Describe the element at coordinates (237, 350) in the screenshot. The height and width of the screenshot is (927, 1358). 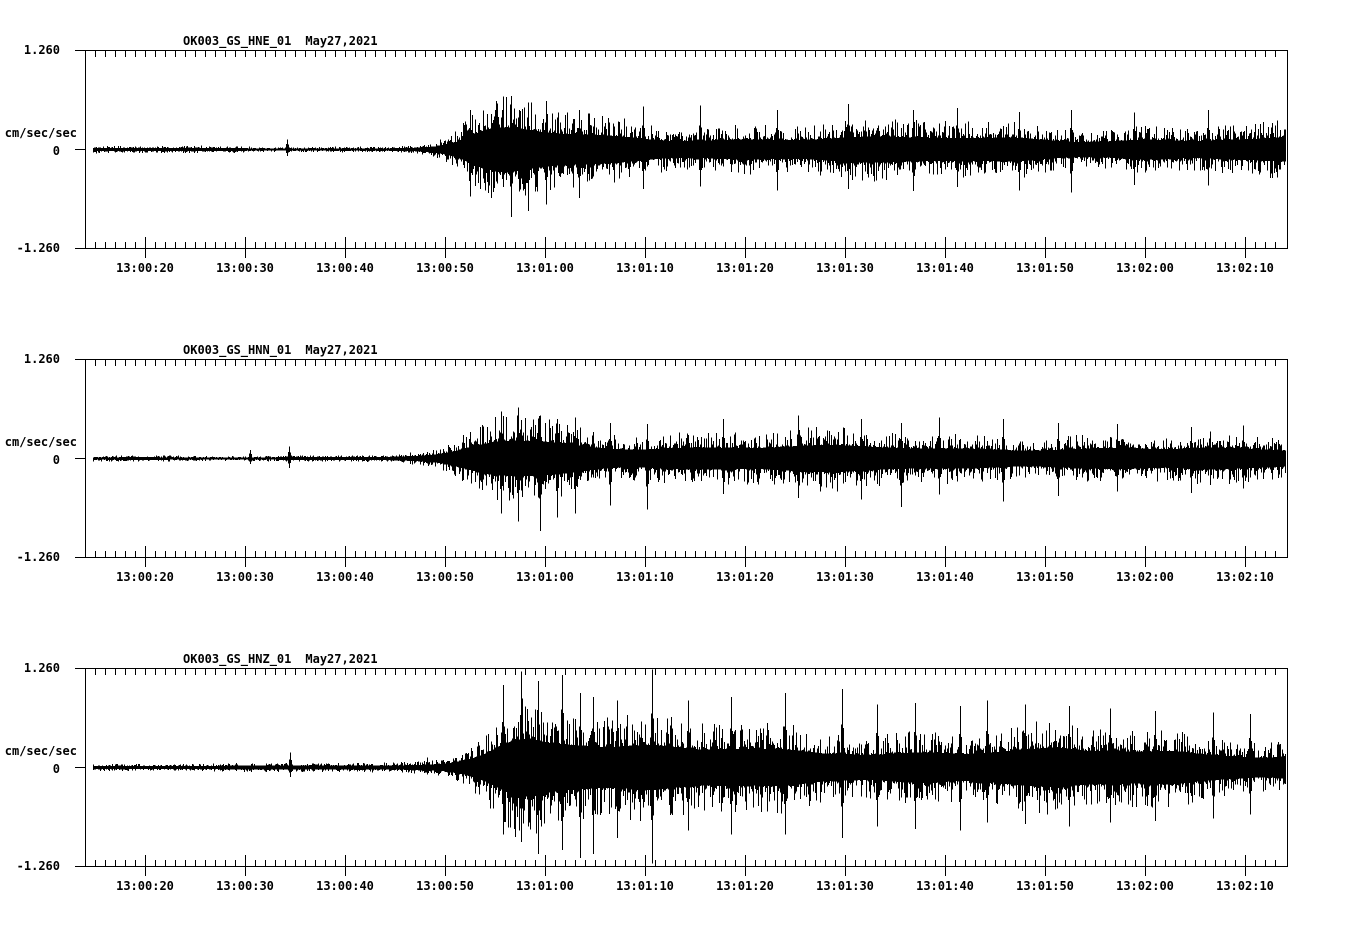
I see `station-id: OK003_GS_HNN_01` at that location.